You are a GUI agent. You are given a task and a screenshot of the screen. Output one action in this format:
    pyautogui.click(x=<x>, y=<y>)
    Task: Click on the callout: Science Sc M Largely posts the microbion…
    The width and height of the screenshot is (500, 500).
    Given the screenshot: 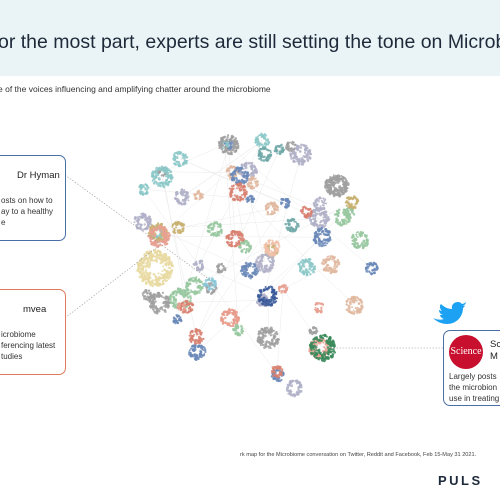 What is the action you would take?
    pyautogui.click(x=471, y=368)
    